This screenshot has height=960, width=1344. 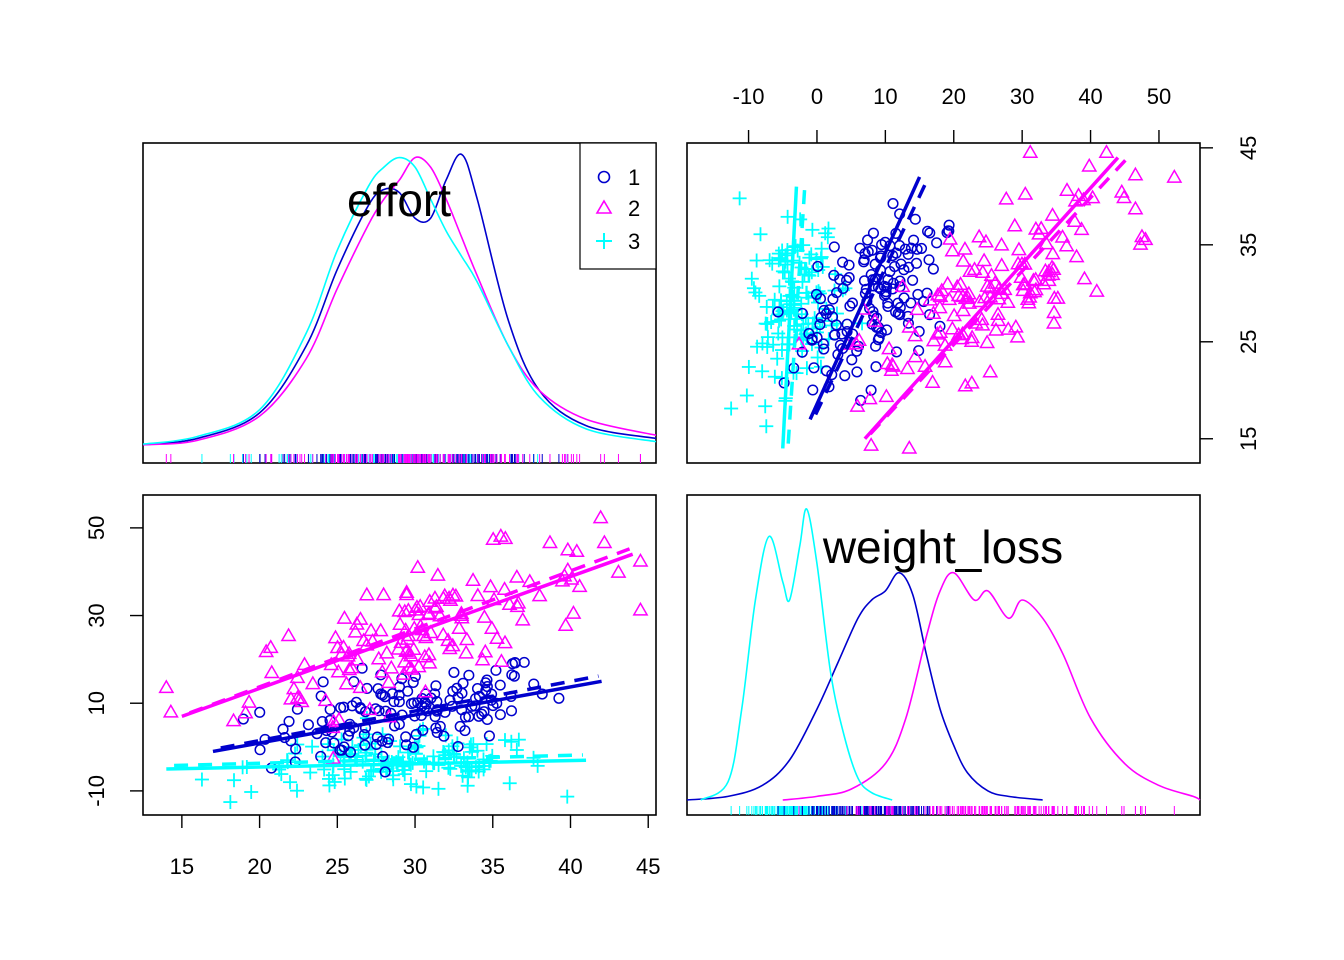 I want to click on y-tick-label-weight-loss: 10, so click(x=96, y=703).